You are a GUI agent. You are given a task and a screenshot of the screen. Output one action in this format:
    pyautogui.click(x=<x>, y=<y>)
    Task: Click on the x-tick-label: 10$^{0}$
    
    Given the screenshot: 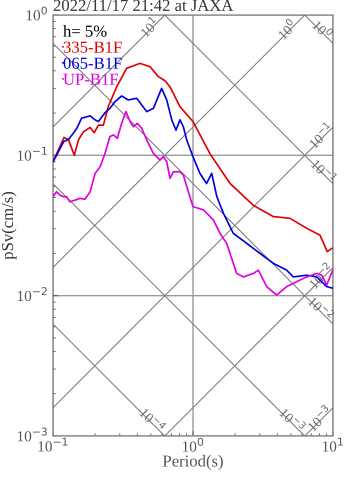 What is the action you would take?
    pyautogui.click(x=193, y=445)
    